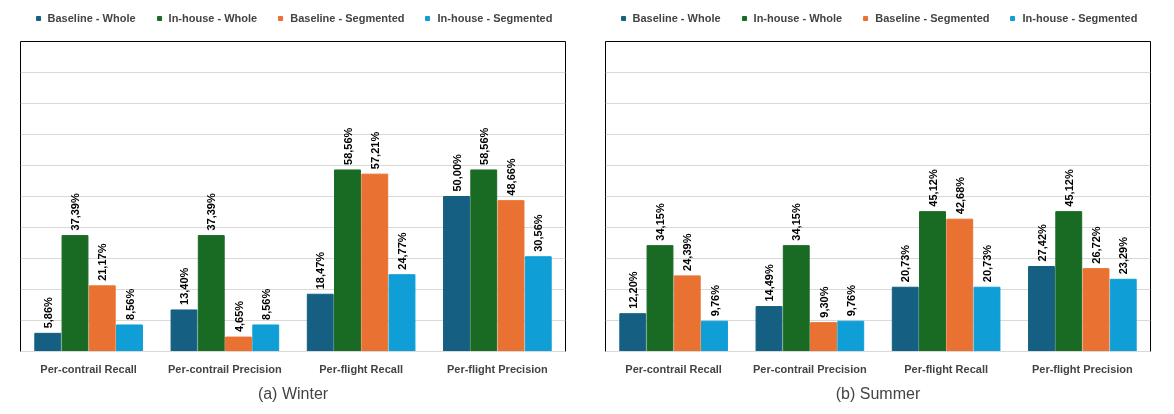 The height and width of the screenshot is (414, 1174). Describe the element at coordinates (878, 393) in the screenshot. I see `text: (b) Summer` at that location.